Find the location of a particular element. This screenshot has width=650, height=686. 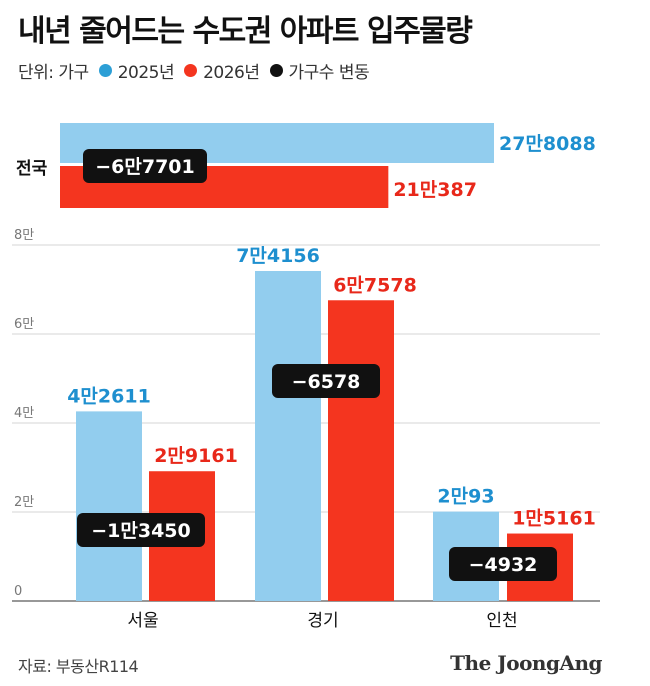

change-badge-incheon-bg is located at coordinates (503, 564).